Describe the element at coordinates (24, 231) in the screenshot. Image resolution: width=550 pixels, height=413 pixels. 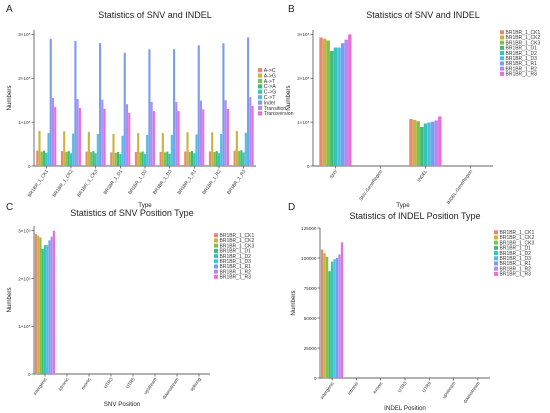
I see `y-tick-label: 3×10⁵` at that location.